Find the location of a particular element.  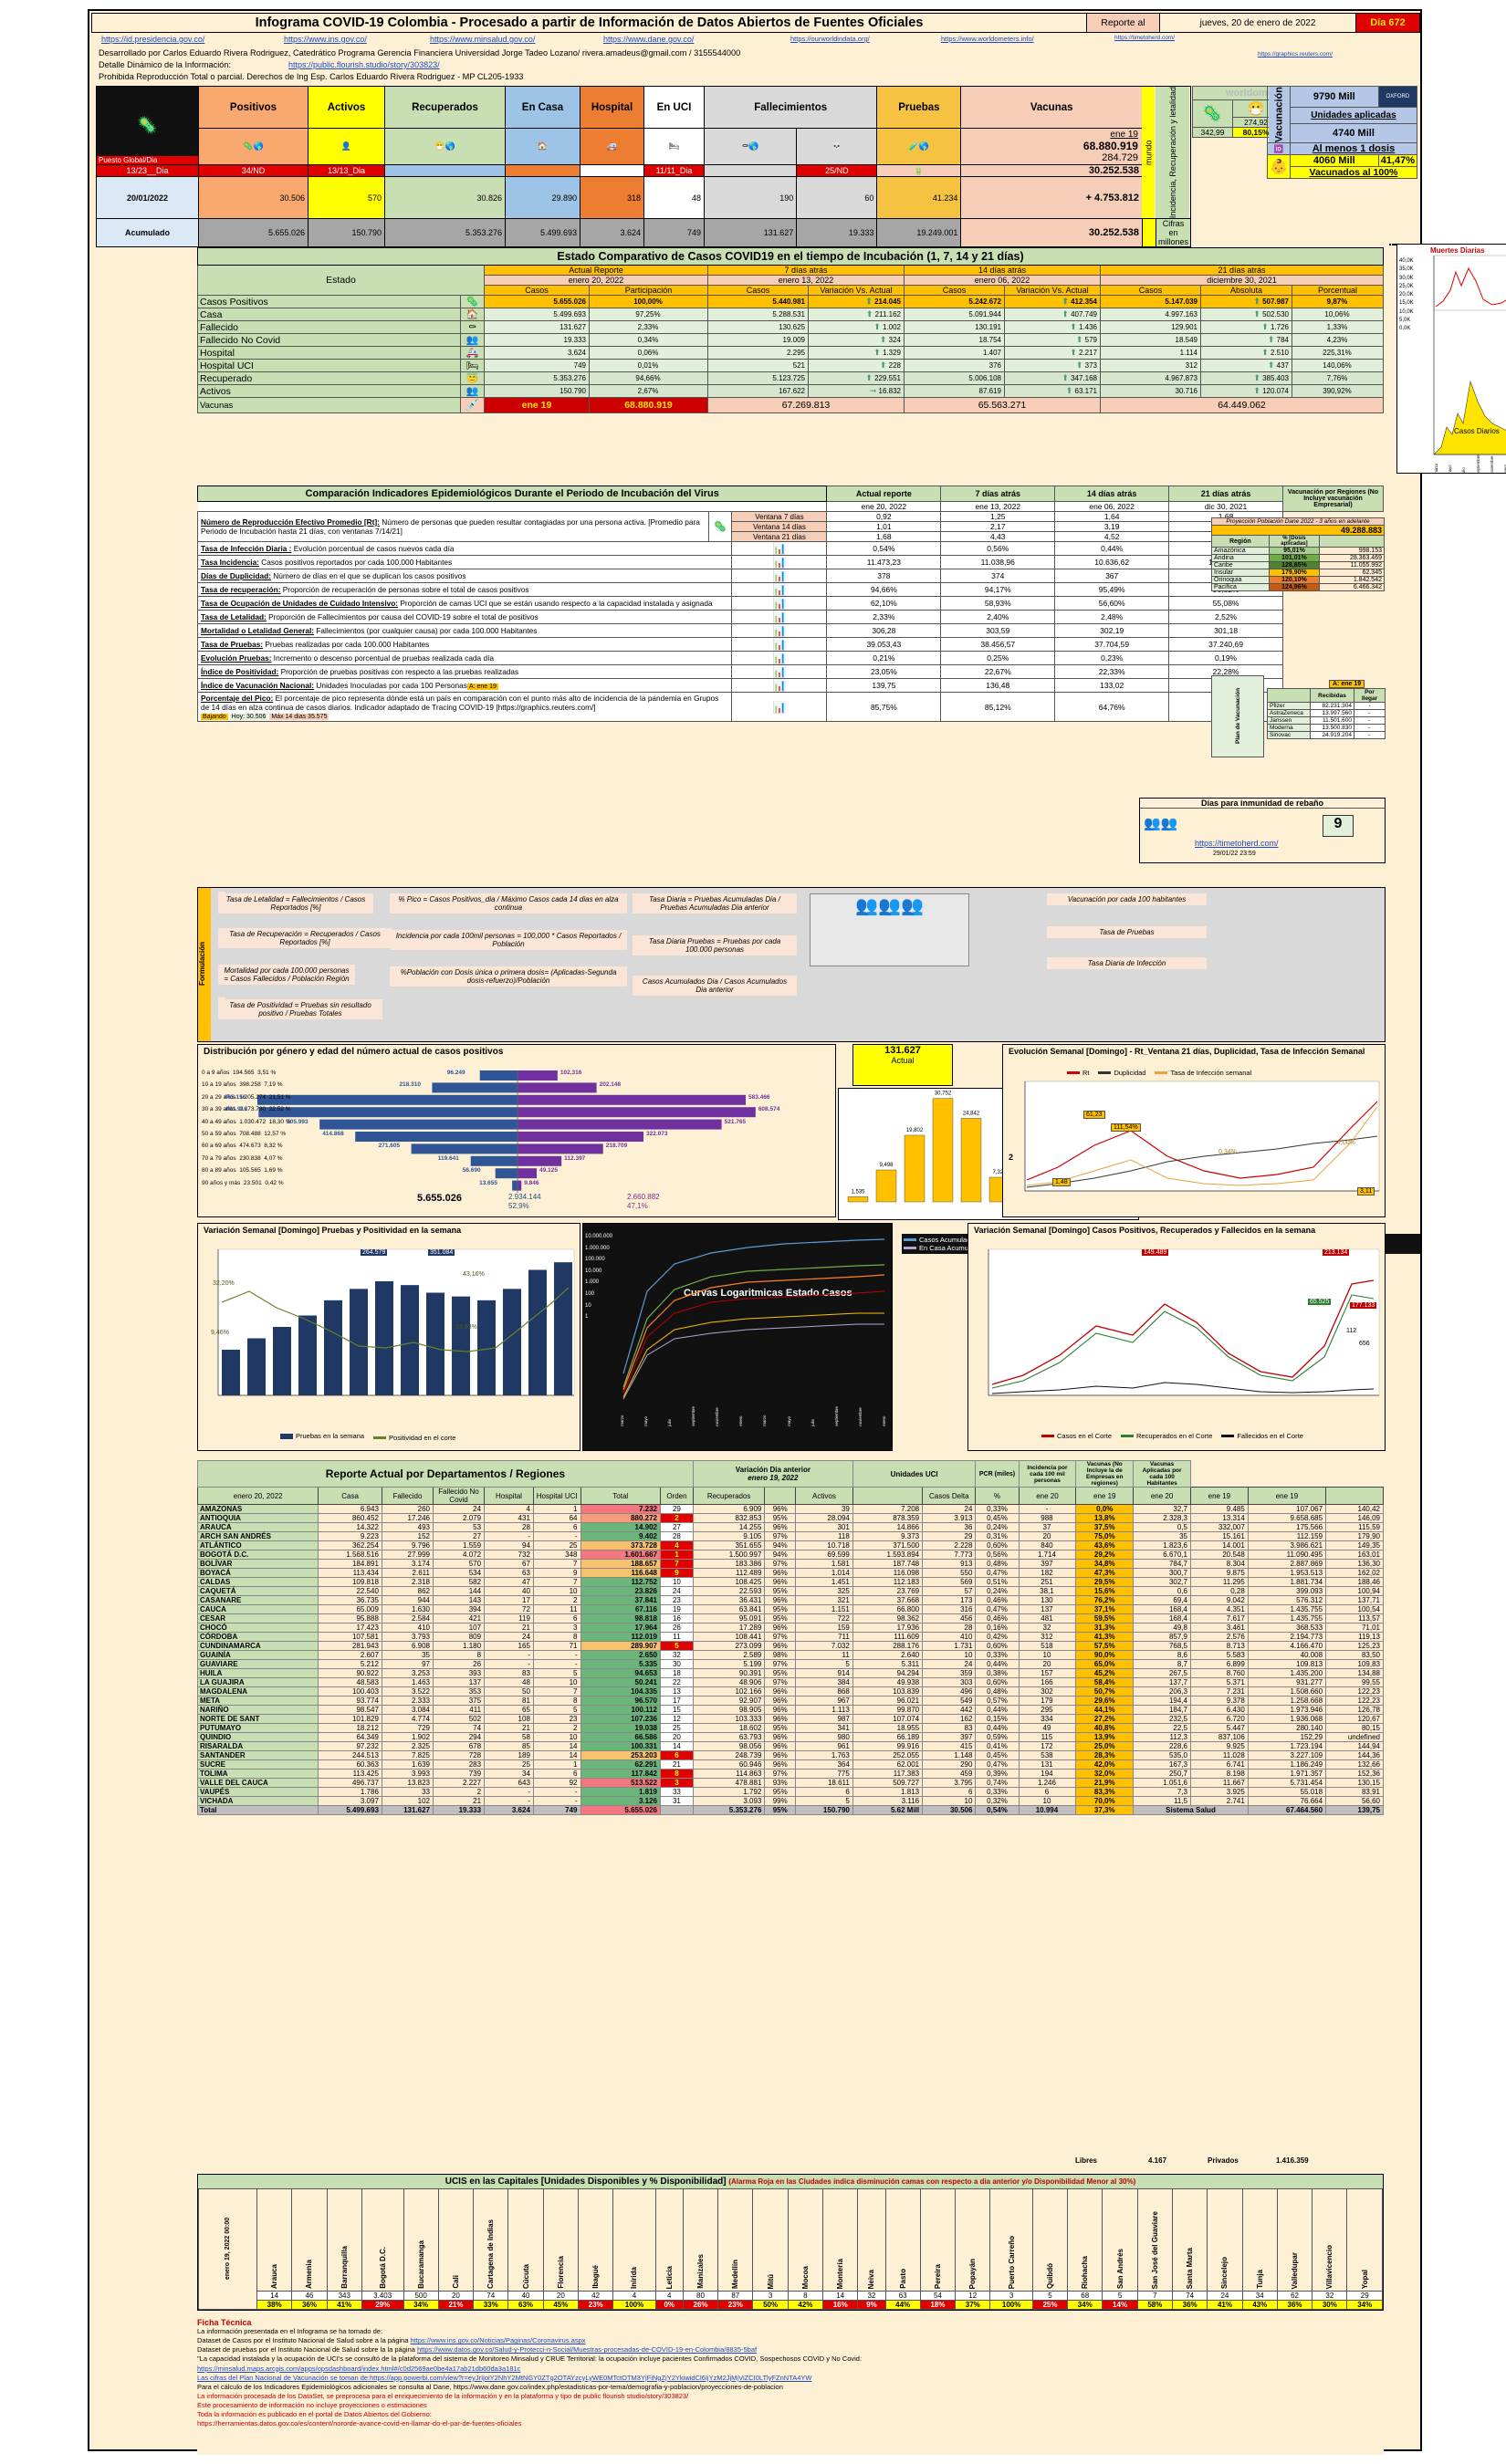

p1-sub-1: Variación Vs. Actual is located at coordinates (856, 290).